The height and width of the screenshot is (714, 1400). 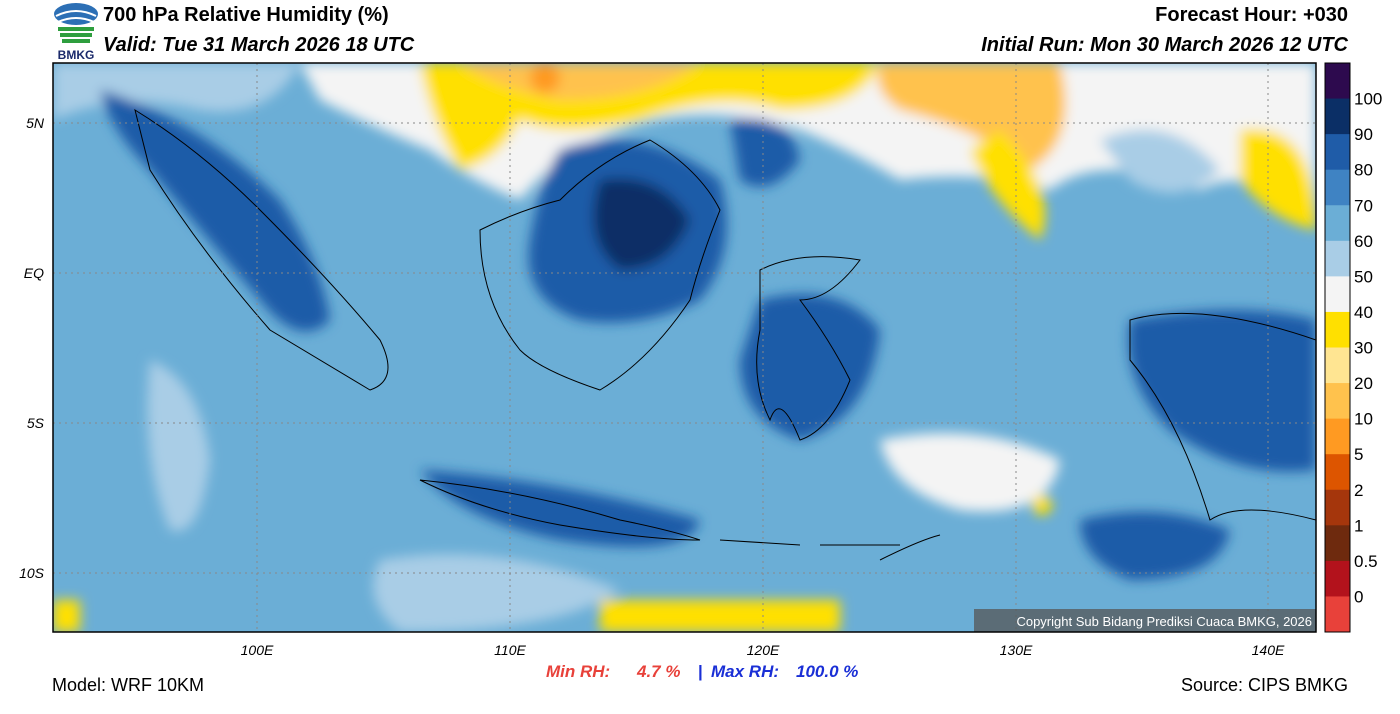 I want to click on lat-label: EQ, so click(x=34, y=273).